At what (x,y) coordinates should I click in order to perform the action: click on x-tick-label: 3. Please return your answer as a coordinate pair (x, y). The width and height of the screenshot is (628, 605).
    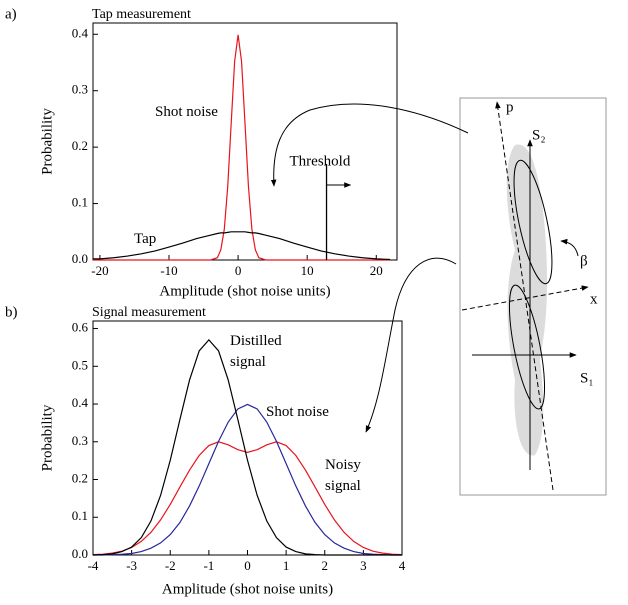
    Looking at the image, I should click on (363, 565).